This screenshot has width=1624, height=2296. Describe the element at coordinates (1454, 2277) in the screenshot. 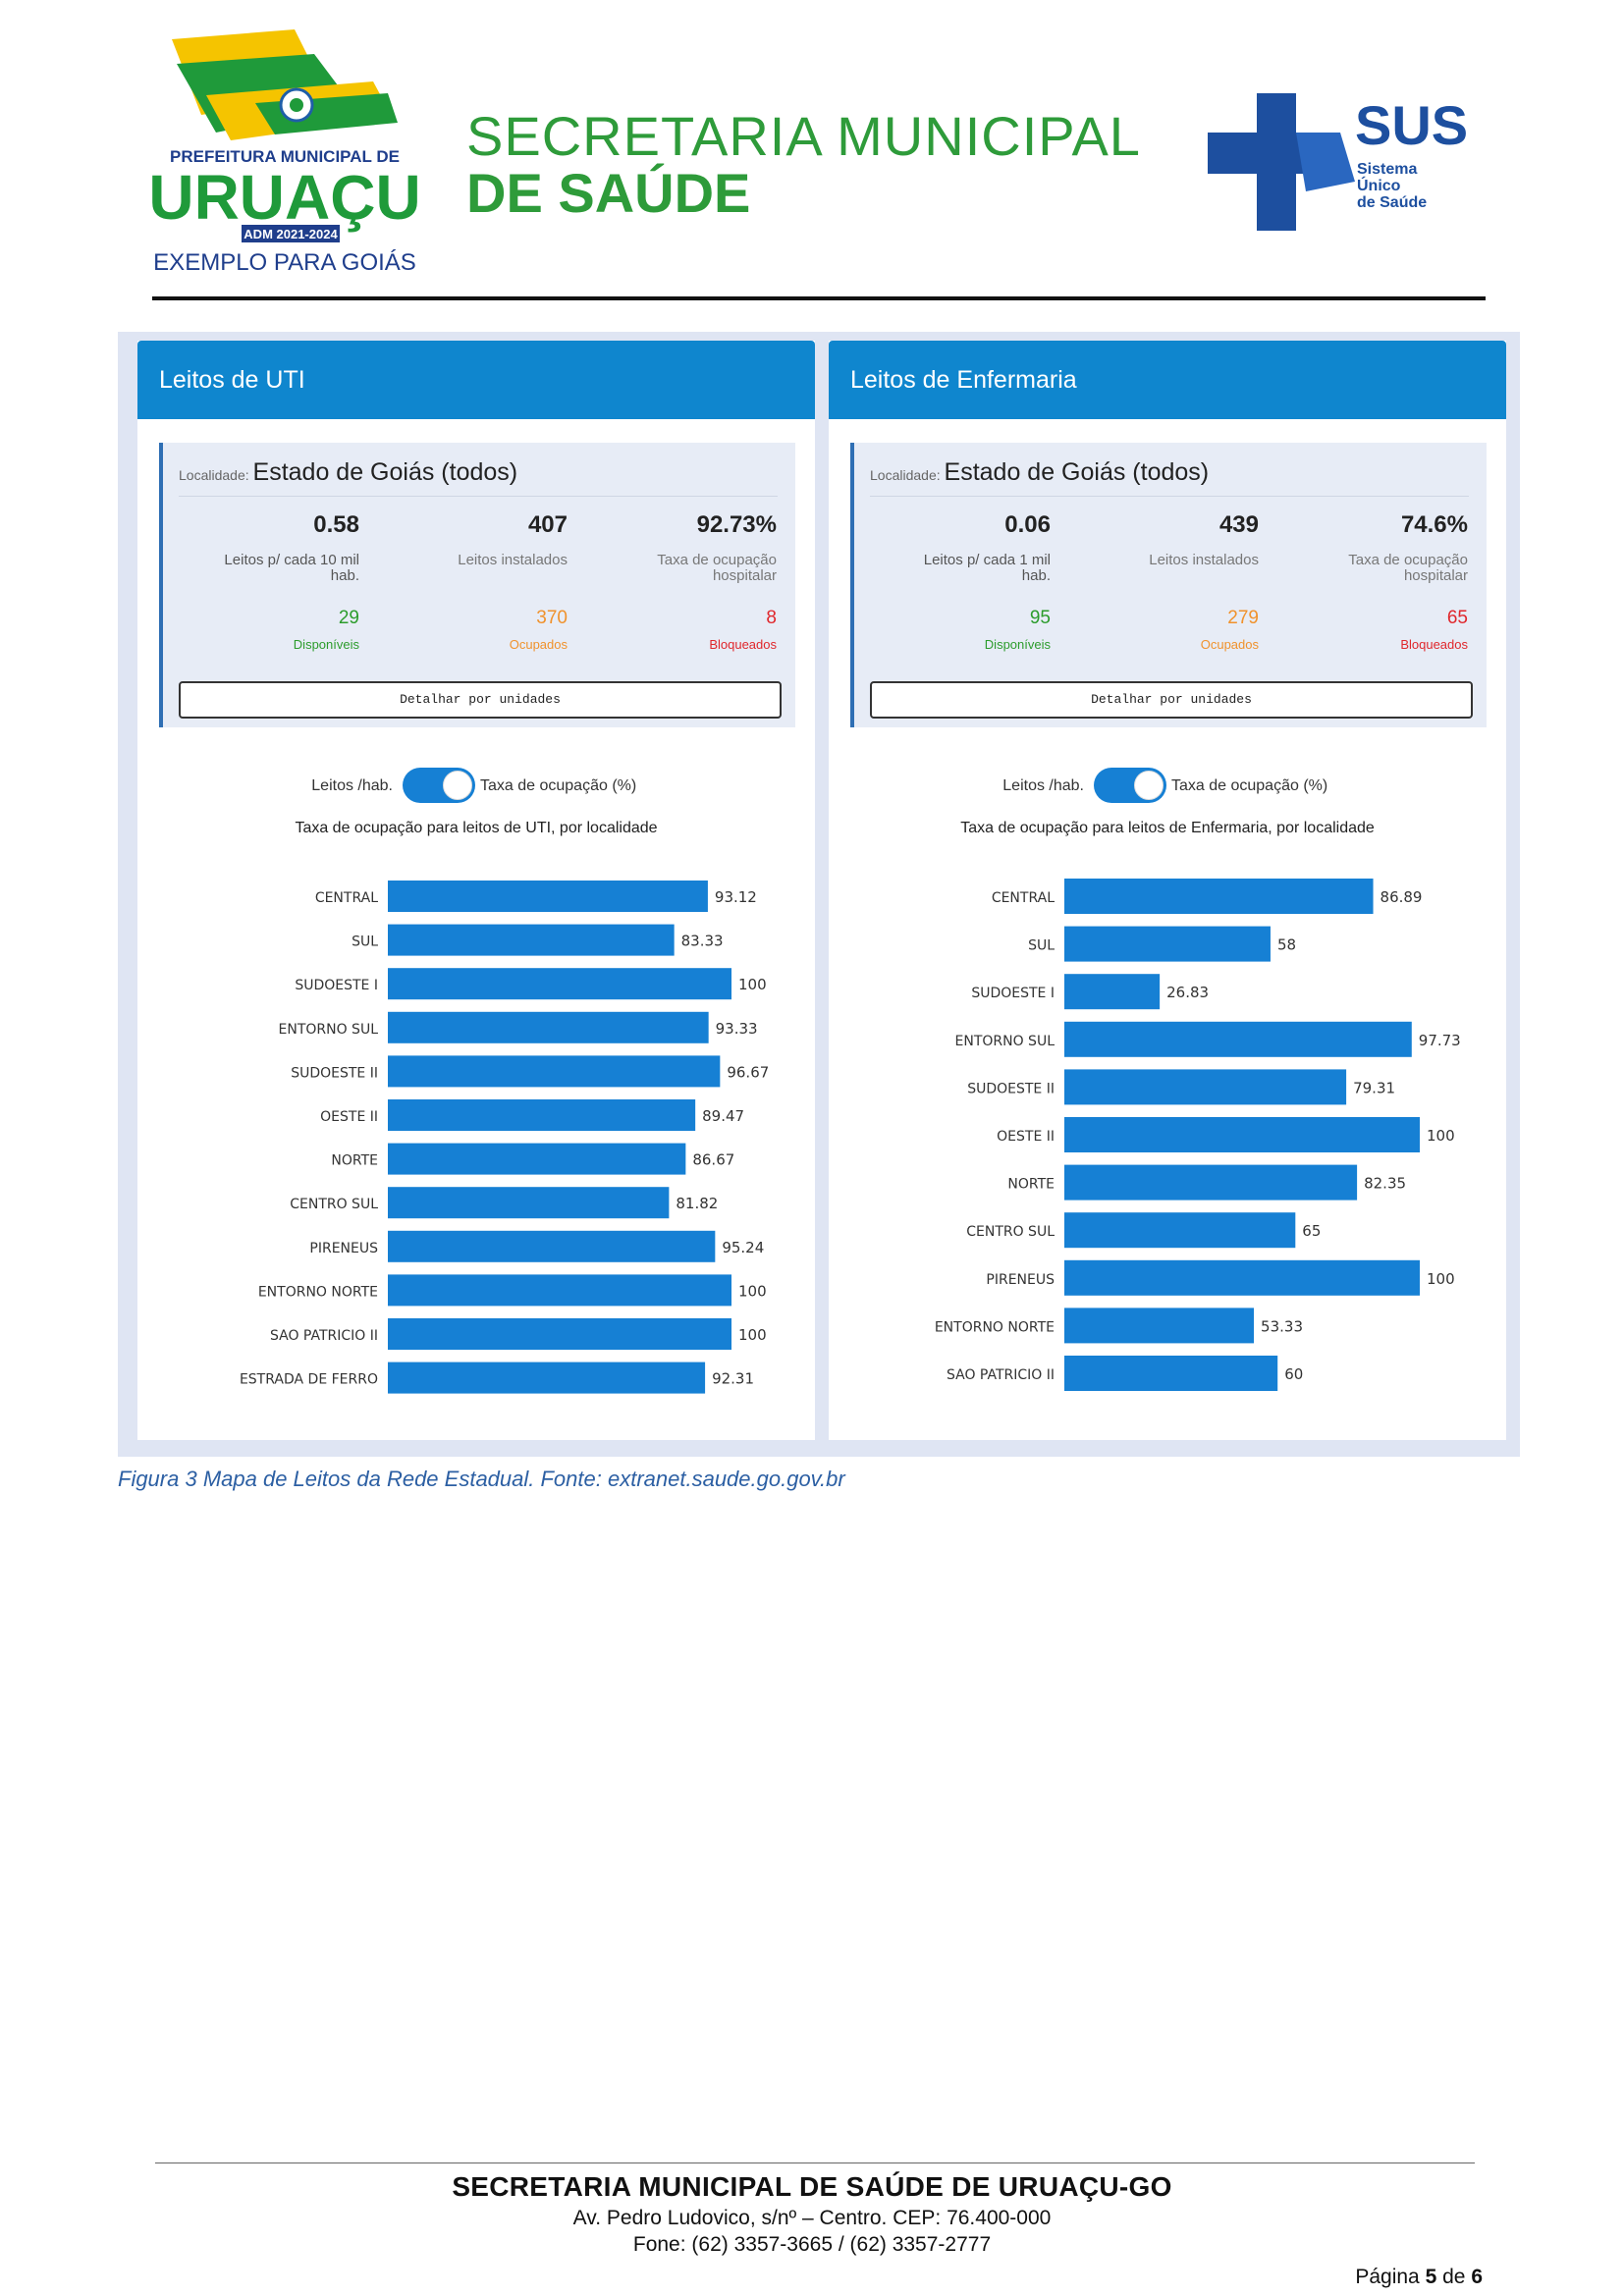

I see `page-of: de` at that location.